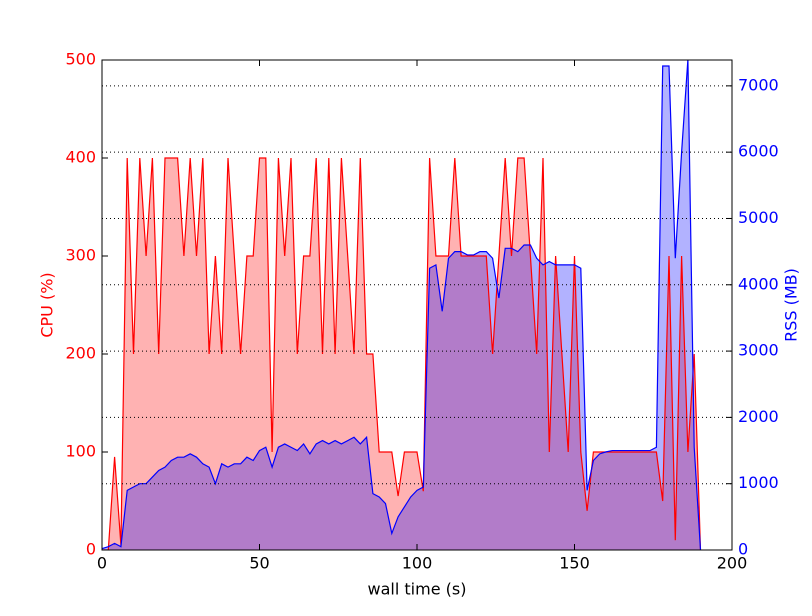 This screenshot has height=616, width=812. What do you see at coordinates (758, 151) in the screenshot?
I see `y2-tick-label: 6000` at bounding box center [758, 151].